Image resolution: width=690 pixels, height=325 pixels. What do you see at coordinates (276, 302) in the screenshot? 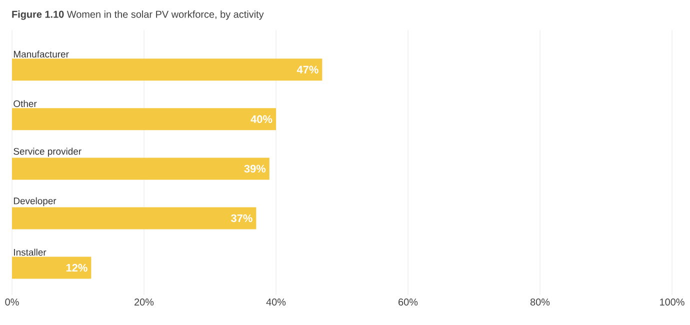
I see `x-tick-label: 40%` at bounding box center [276, 302].